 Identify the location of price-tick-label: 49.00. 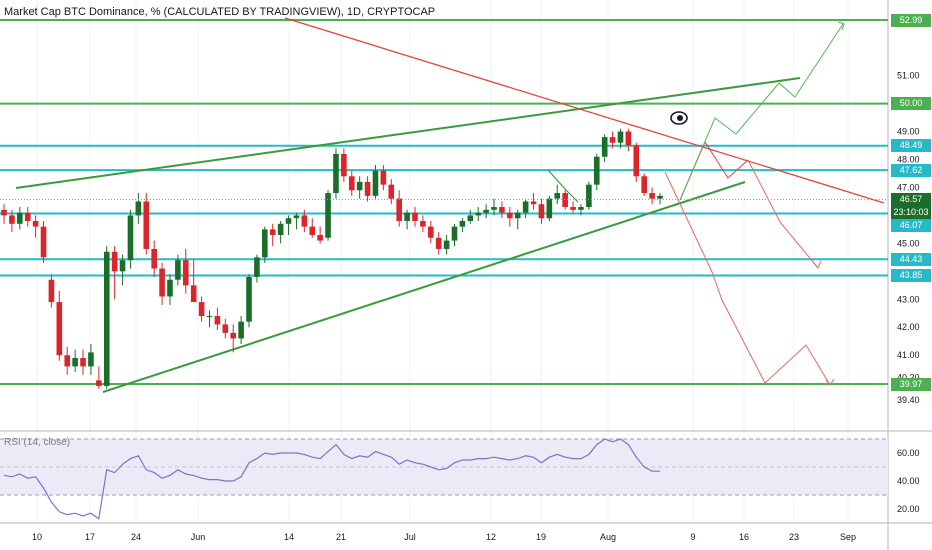
(908, 132).